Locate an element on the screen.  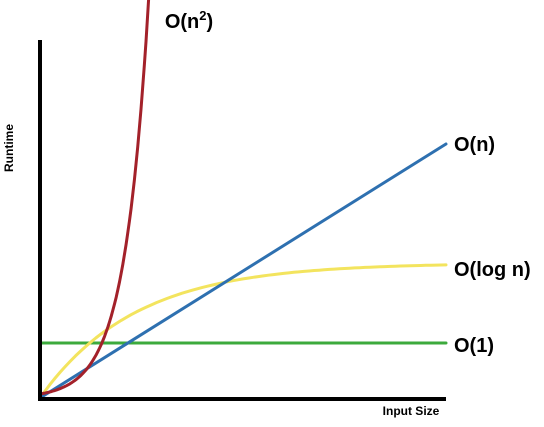
series-label-o-n-squared: O(n2) is located at coordinates (189, 20).